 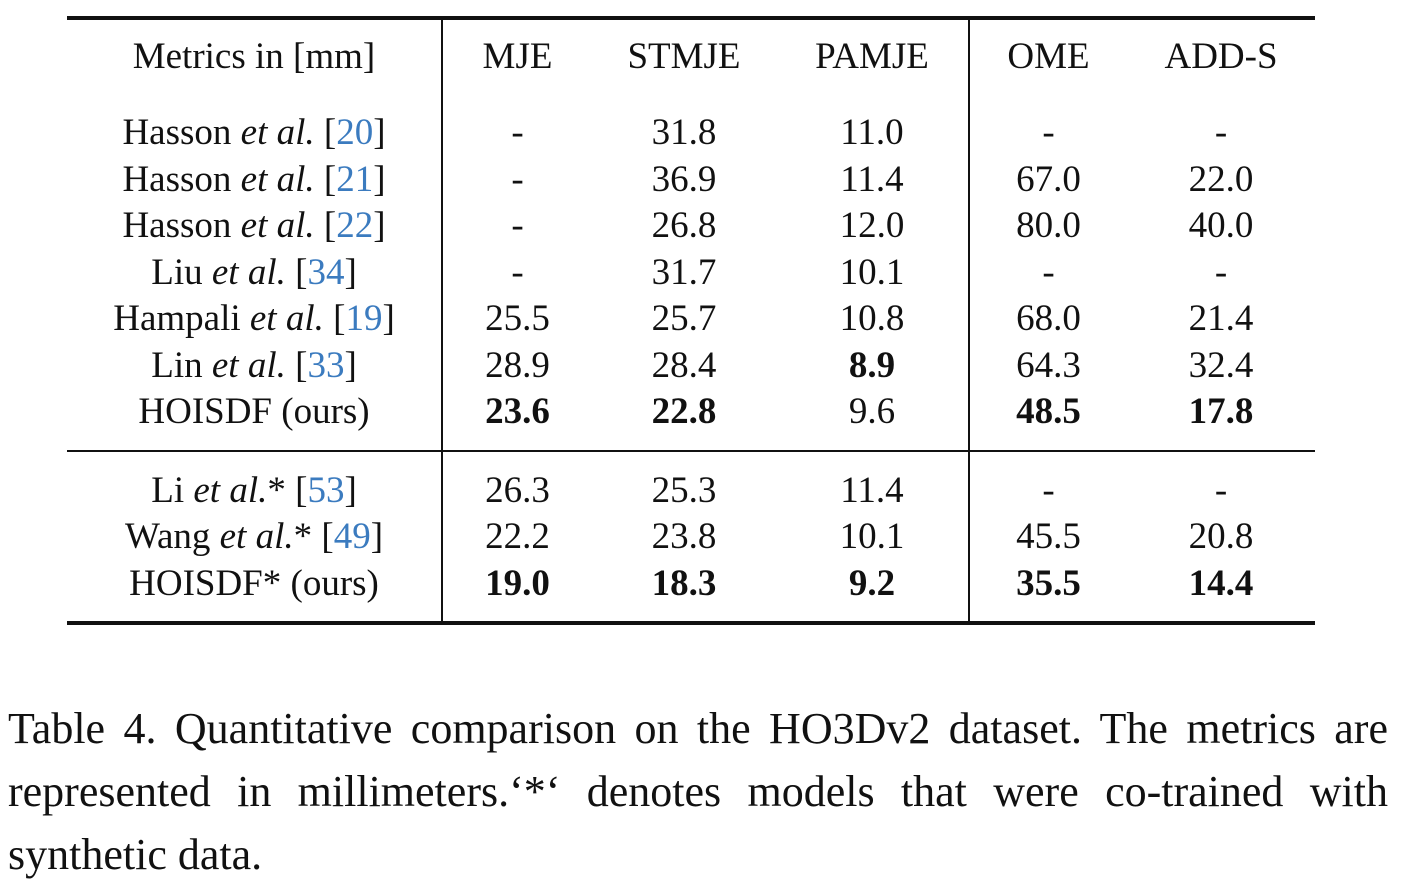 I want to click on header-metrics: Metrics in [mm], so click(x=255, y=57).